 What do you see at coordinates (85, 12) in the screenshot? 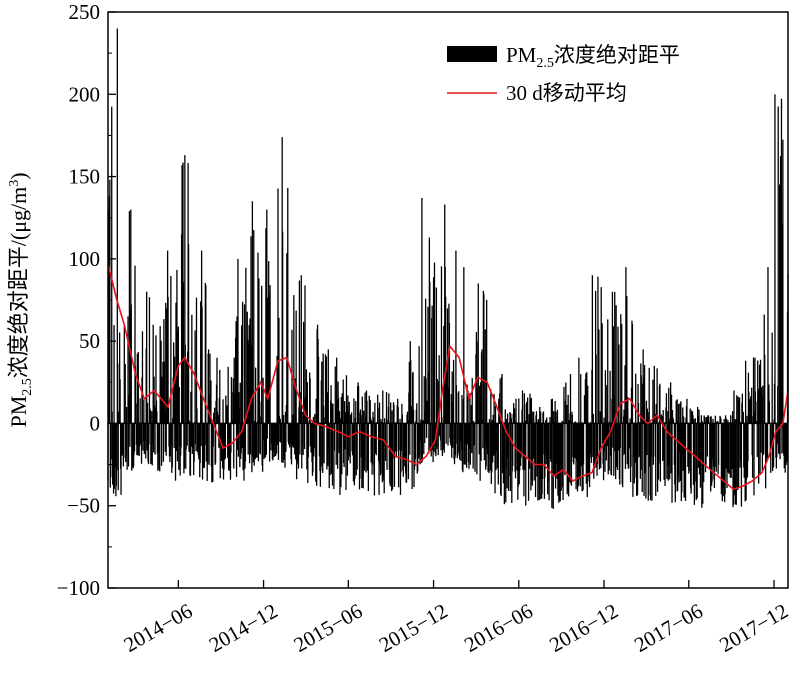
I see `y-tick-label: 250` at bounding box center [85, 12].